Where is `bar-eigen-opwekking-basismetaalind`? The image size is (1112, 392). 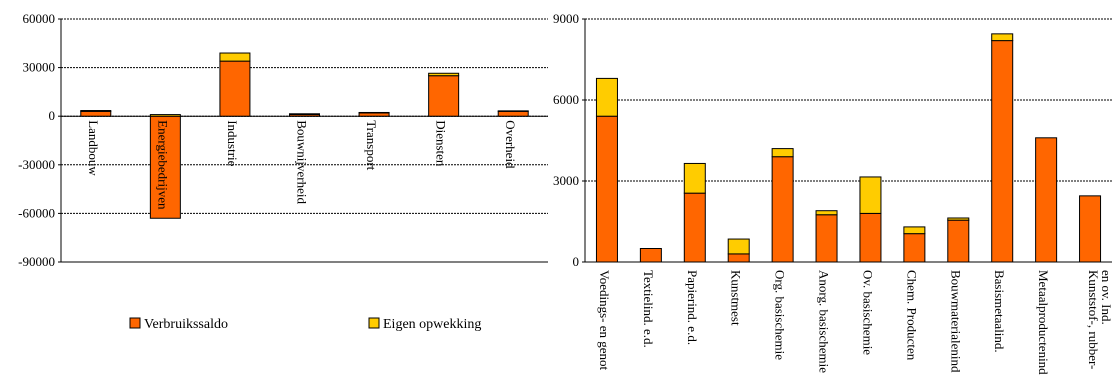 bar-eigen-opwekking-basismetaalind is located at coordinates (1002, 37).